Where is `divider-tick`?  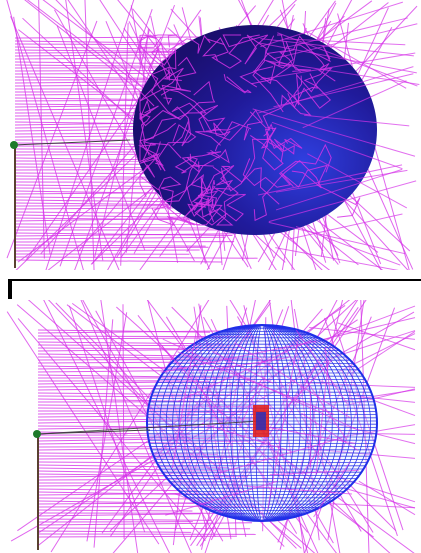 divider-tick is located at coordinates (10, 289).